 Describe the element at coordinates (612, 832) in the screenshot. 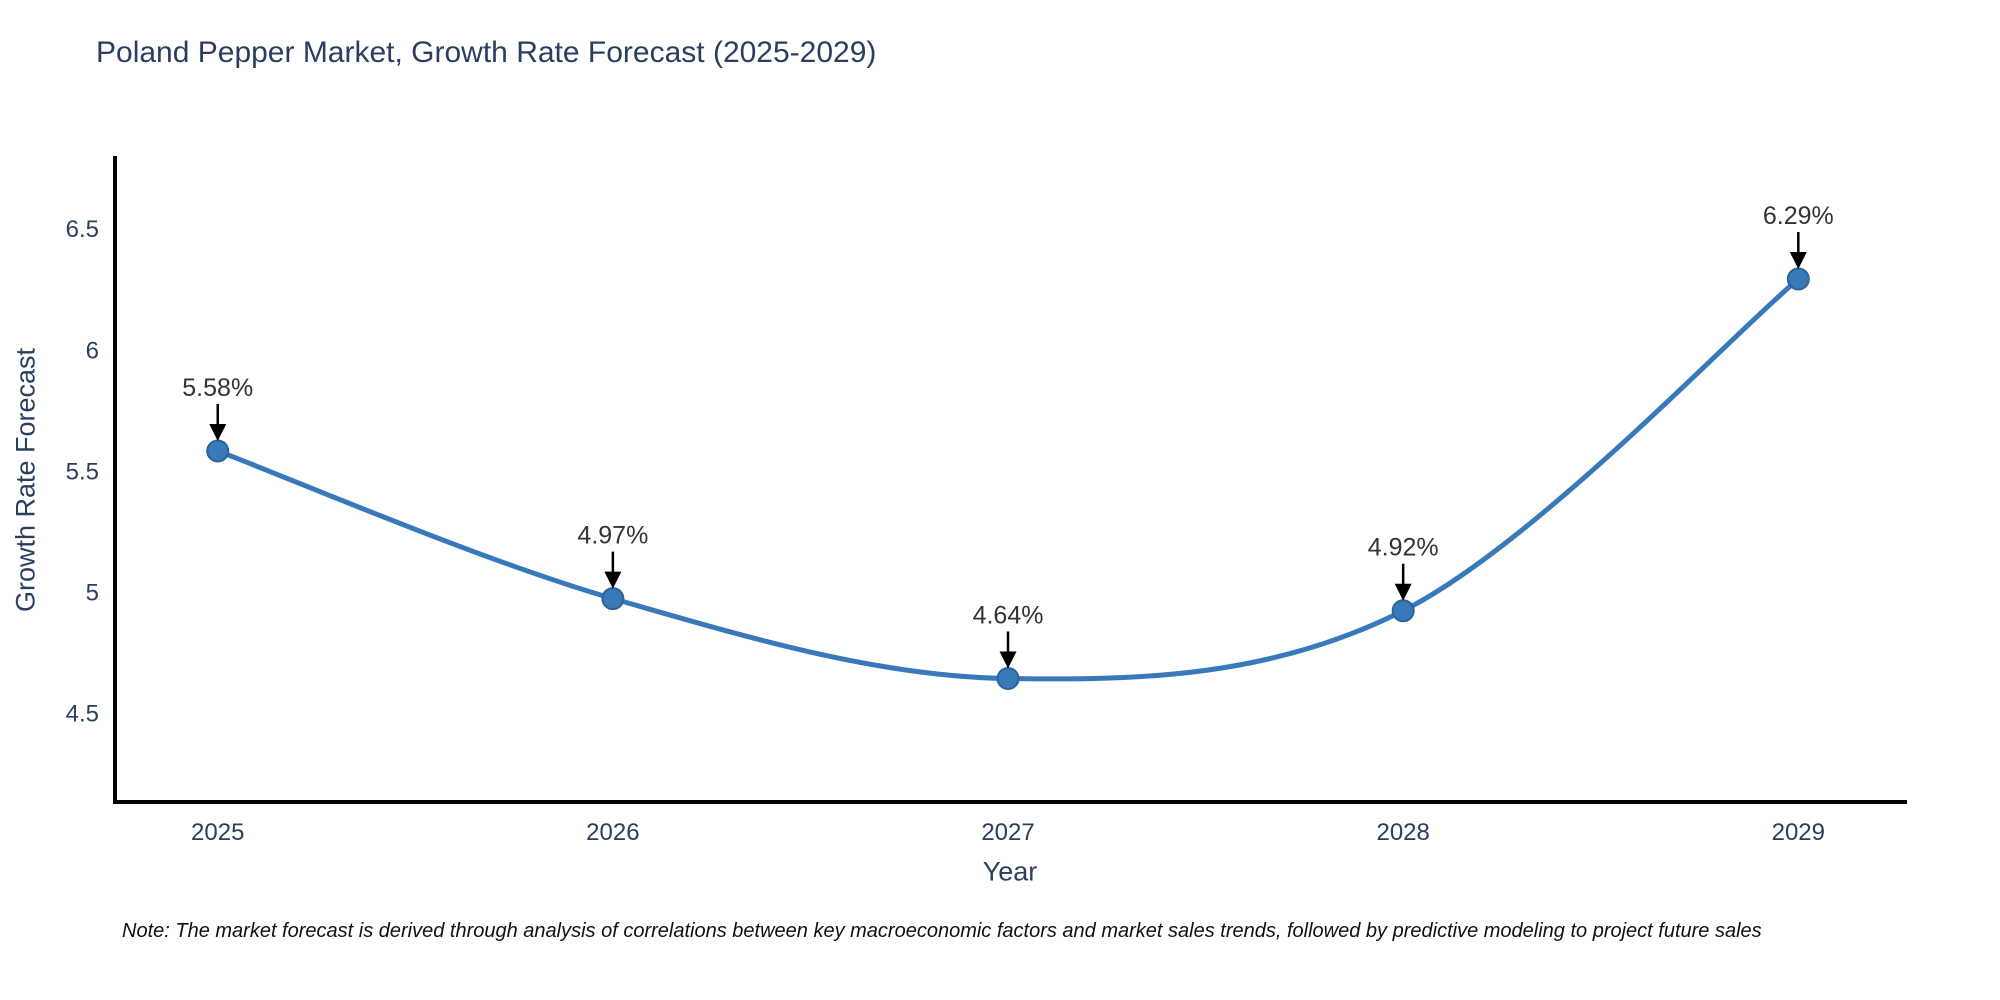

I see `x-tick-label: 2026` at that location.